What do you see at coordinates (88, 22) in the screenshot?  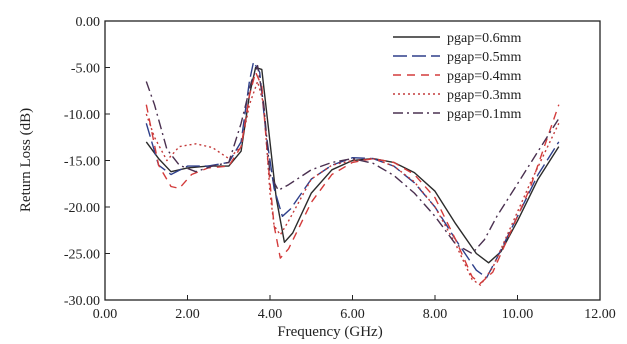 I see `y-tick-label: 0.00` at bounding box center [88, 22].